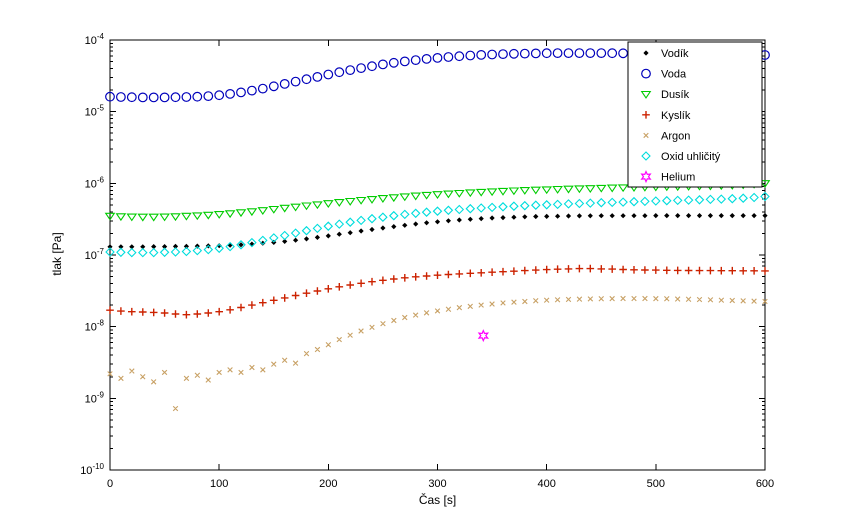 This screenshot has width=845, height=529. What do you see at coordinates (92, 469) in the screenshot?
I see `y-tick-label: 10⁻¹⁰` at bounding box center [92, 469].